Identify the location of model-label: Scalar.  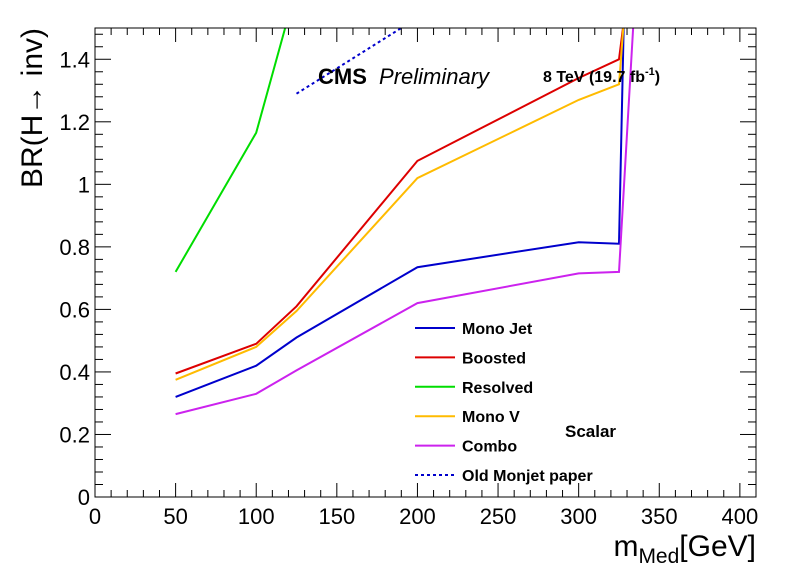
(590, 431).